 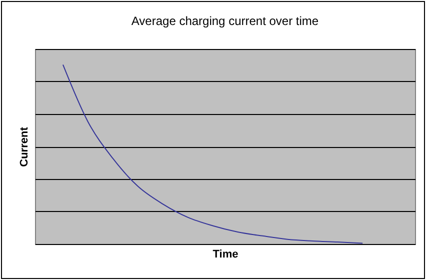 What do you see at coordinates (24, 146) in the screenshot?
I see `y-axis-title: Current` at bounding box center [24, 146].